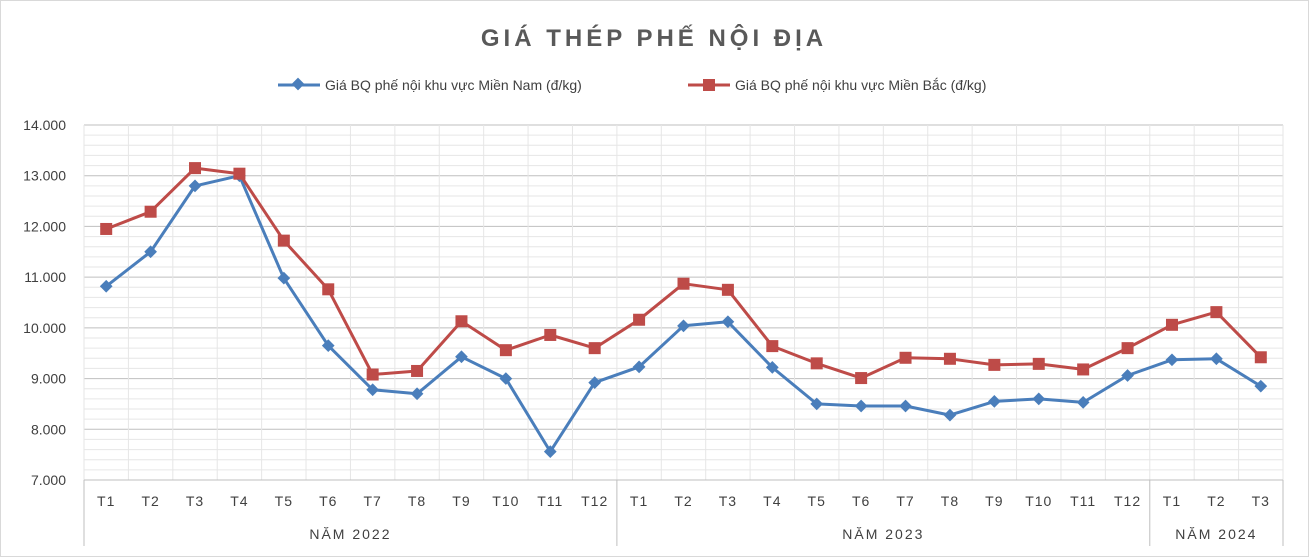 The height and width of the screenshot is (557, 1309). Describe the element at coordinates (1216, 534) in the screenshot. I see `x-group-label: NĂM 2024` at that location.